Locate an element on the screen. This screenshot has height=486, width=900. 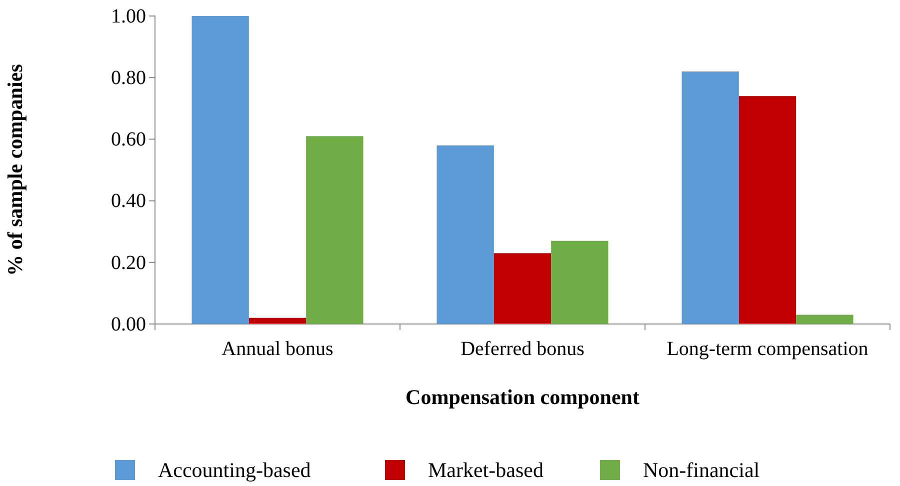
x-tick-label: Long-term compensation is located at coordinates (767, 349).